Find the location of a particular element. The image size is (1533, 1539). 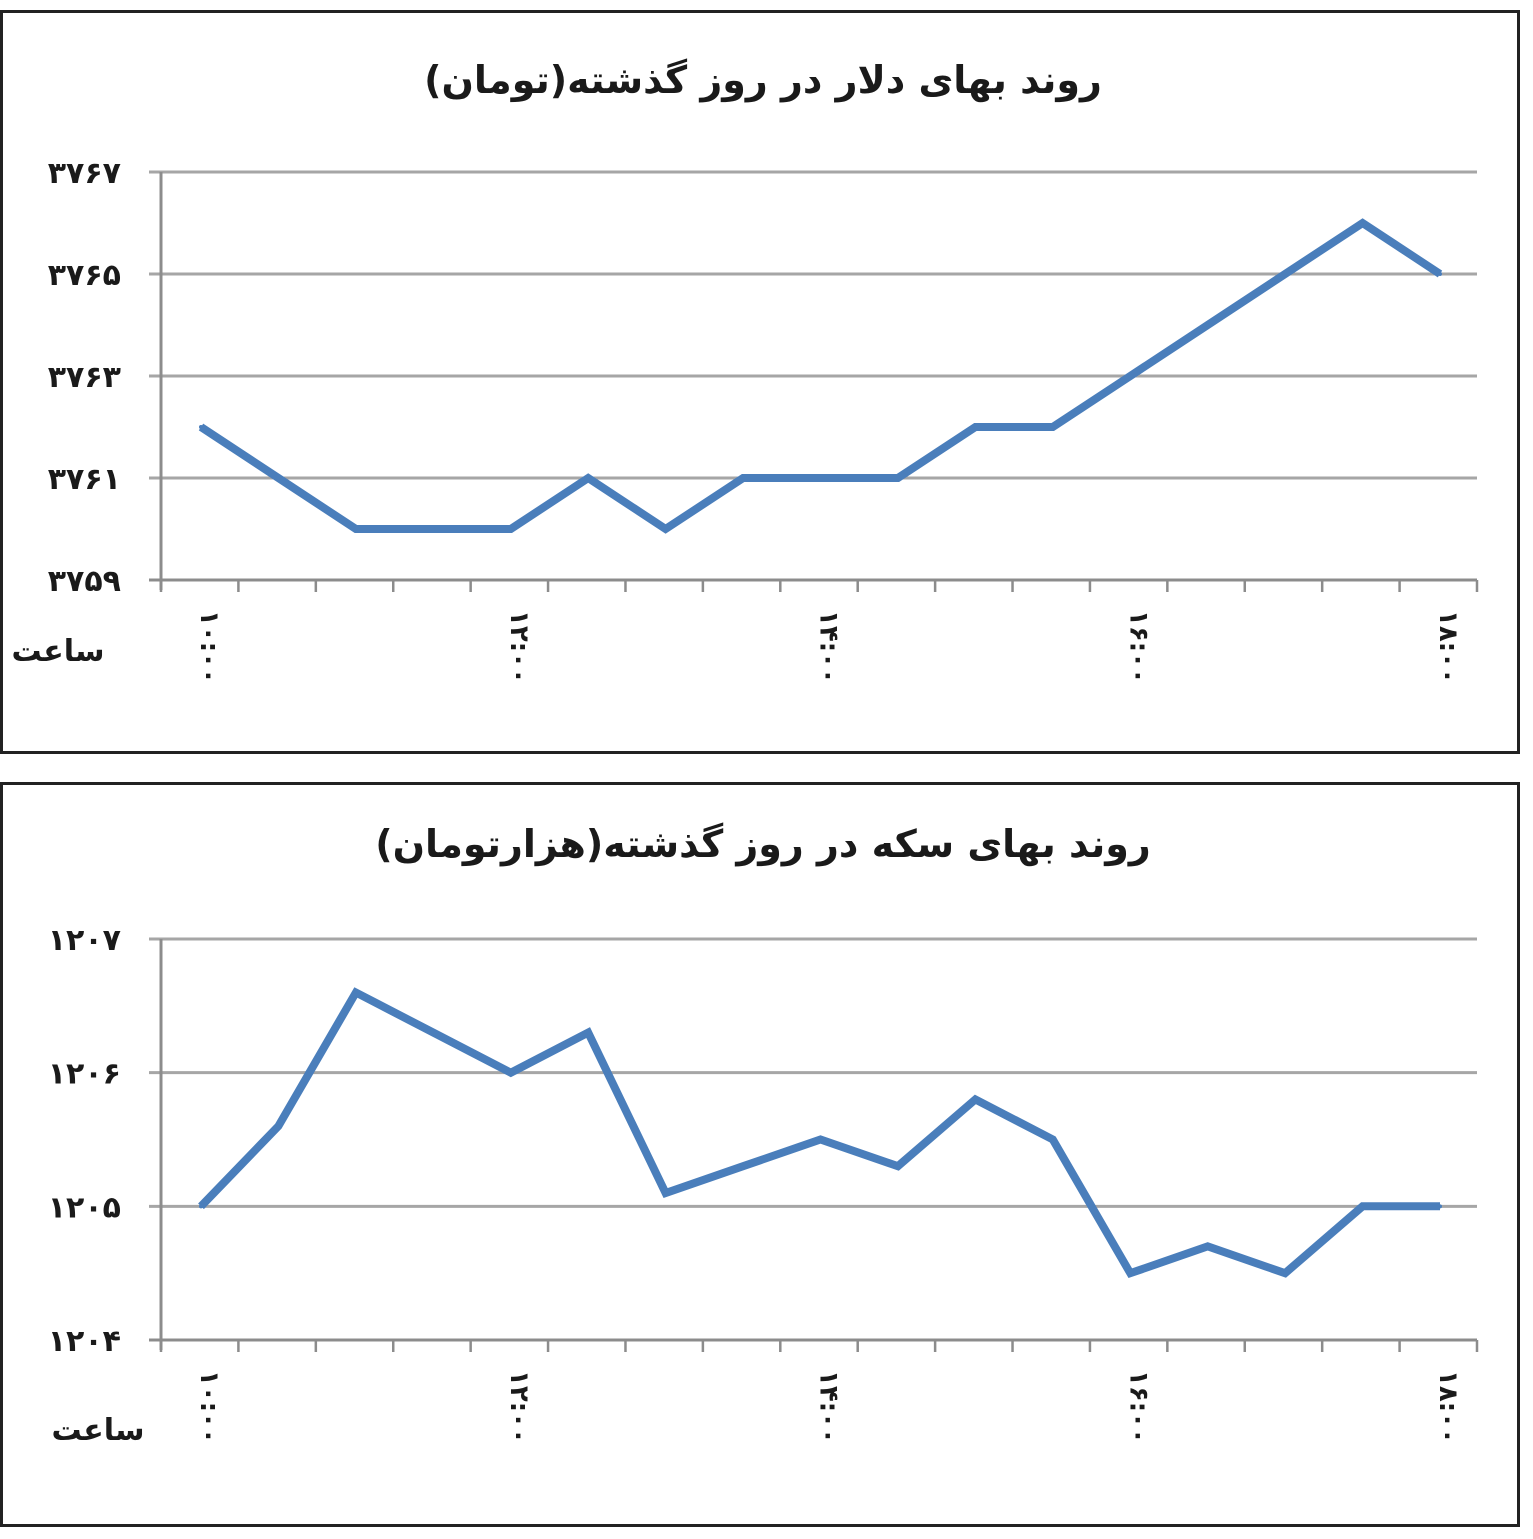

dollar-x-tick-label: ۱۲:۰۰ is located at coordinates (519, 647).